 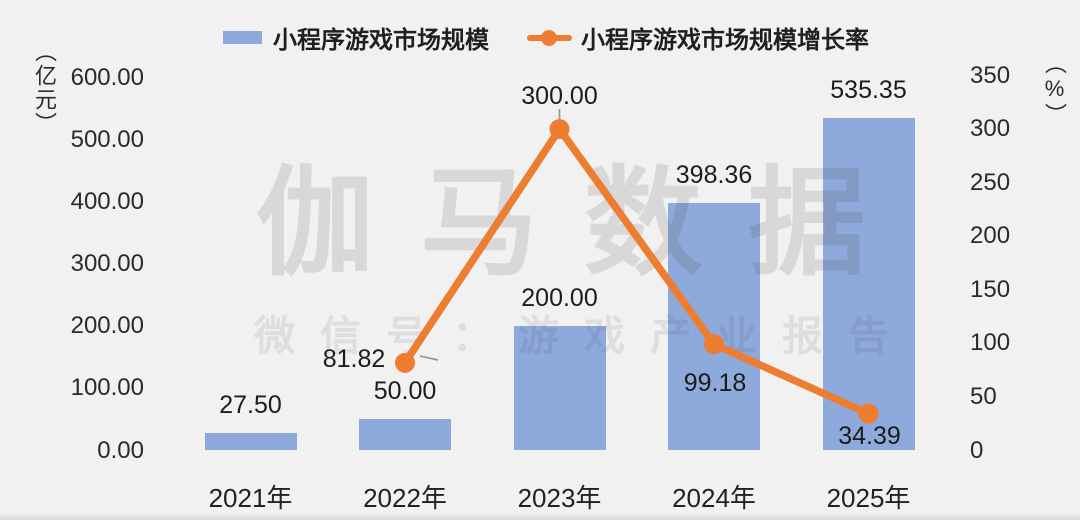 I want to click on x-axis-category-label: 2024年, so click(x=714, y=498).